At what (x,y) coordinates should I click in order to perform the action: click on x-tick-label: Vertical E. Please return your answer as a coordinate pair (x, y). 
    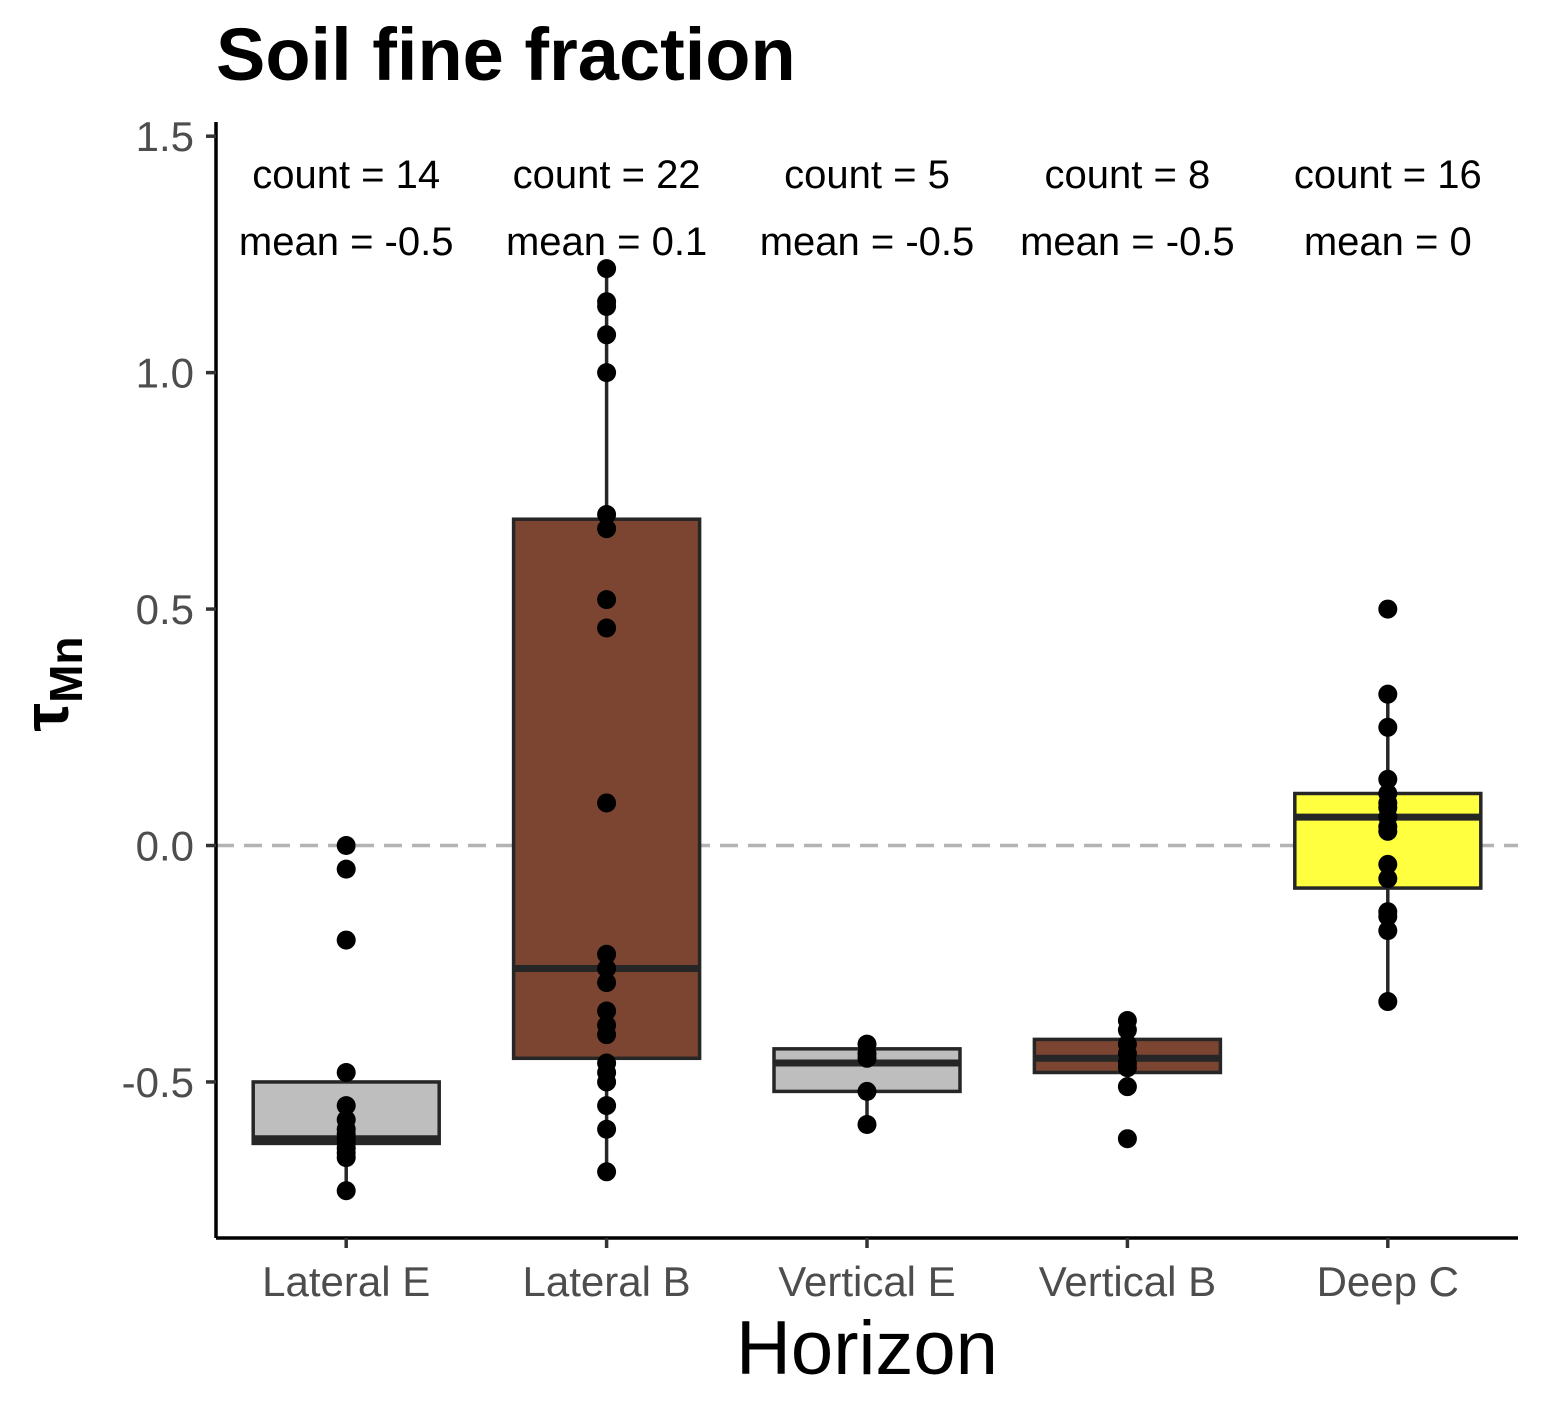
    Looking at the image, I should click on (866, 1281).